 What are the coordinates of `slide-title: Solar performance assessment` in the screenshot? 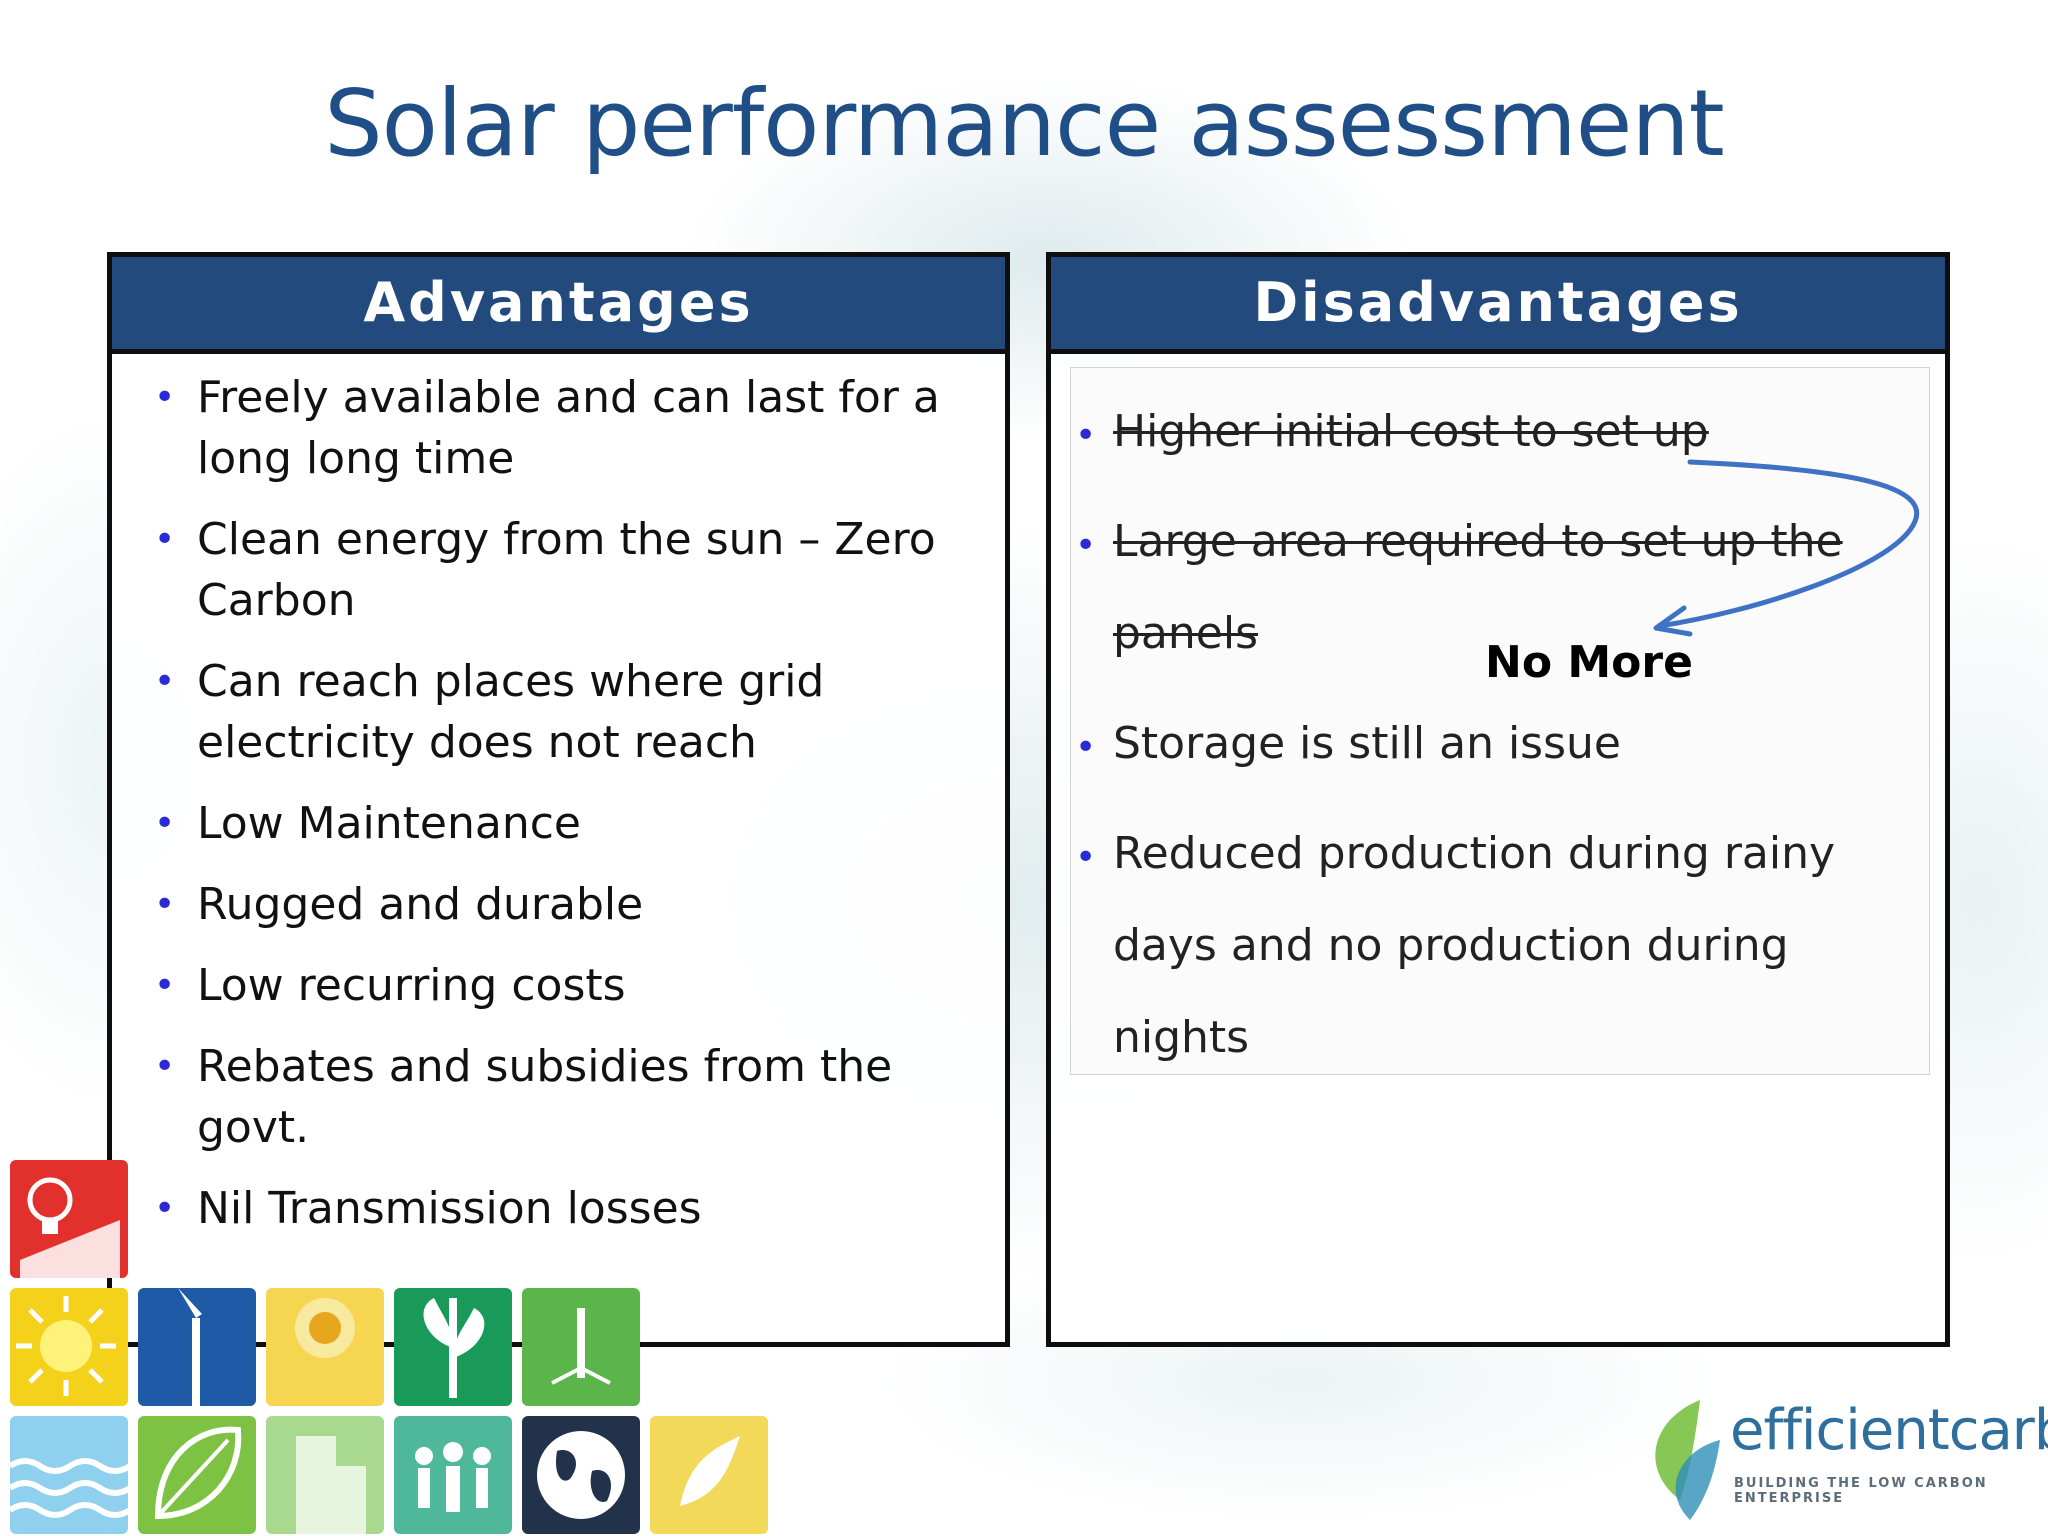 It's located at (1024, 123).